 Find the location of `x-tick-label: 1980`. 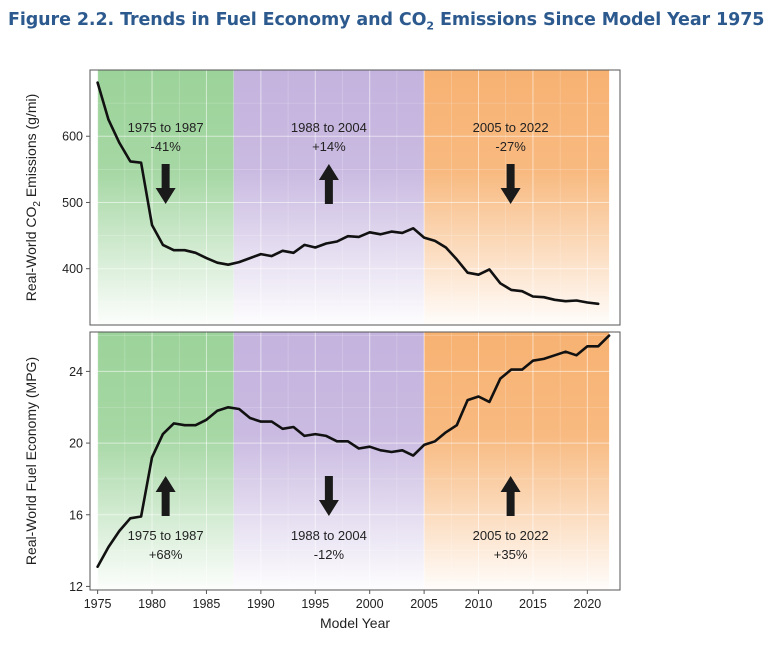

x-tick-label: 1980 is located at coordinates (152, 604).